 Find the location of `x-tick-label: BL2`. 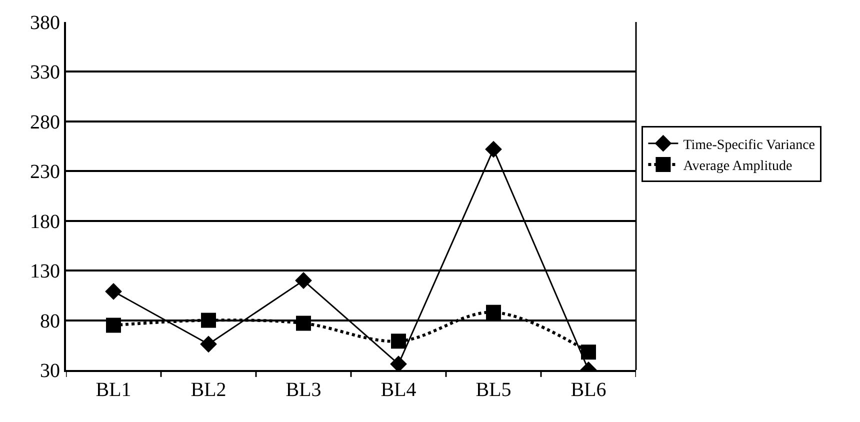

x-tick-label: BL2 is located at coordinates (208, 390).